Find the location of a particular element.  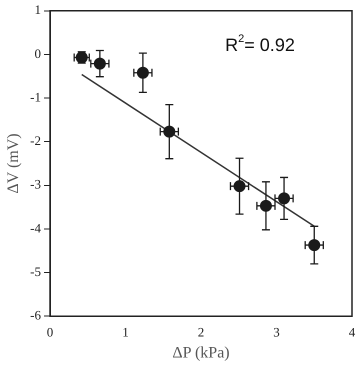

x-tick-label: 4 is located at coordinates (352, 332).